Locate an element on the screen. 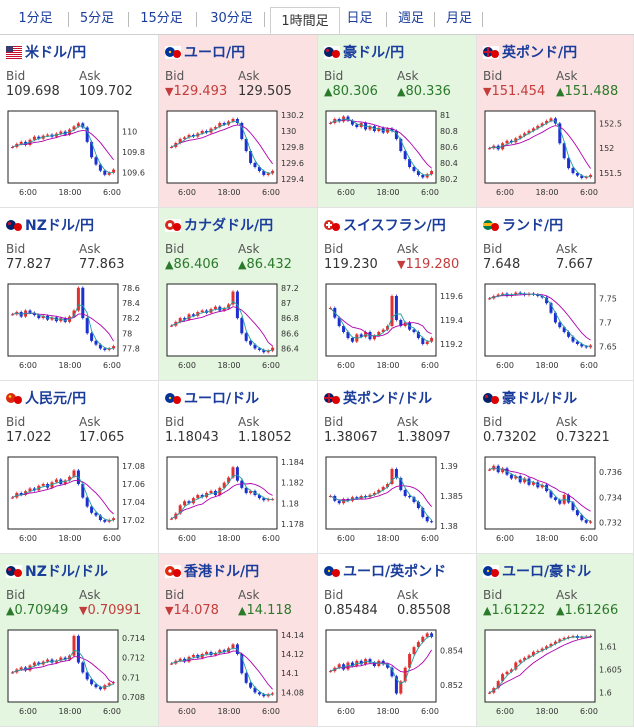 This screenshot has width=634, height=728. pair-title-link: 英ポンド/円 is located at coordinates (530, 52).